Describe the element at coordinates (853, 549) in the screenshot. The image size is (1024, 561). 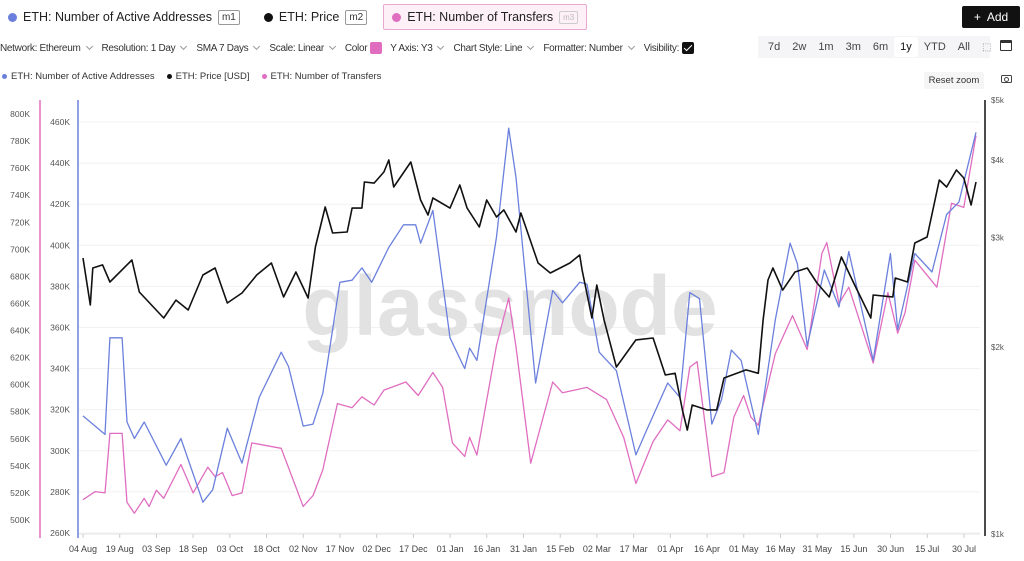
I see `x-axis-tick-label: 15 Jun` at that location.